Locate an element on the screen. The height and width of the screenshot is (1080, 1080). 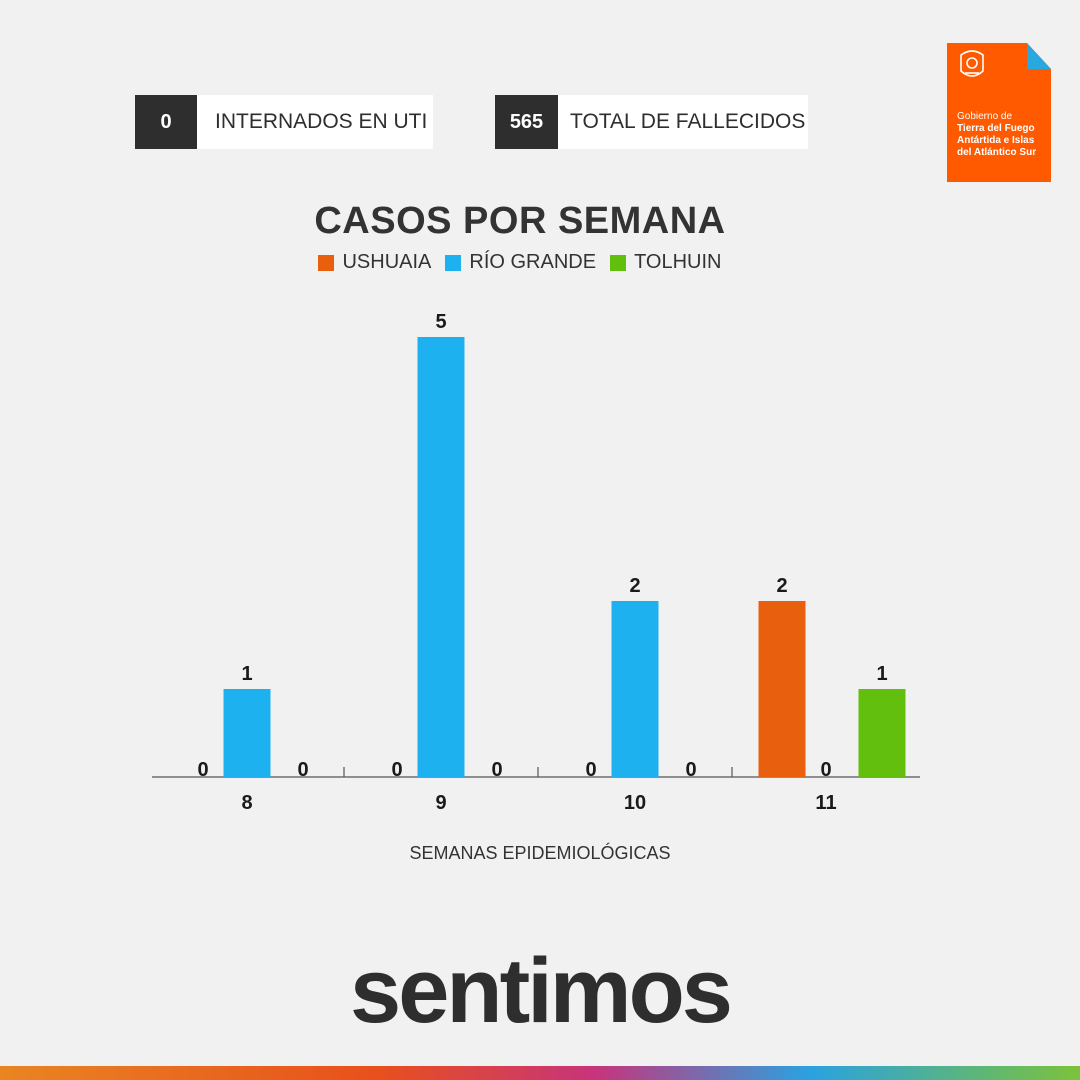
logo-document-shape is located at coordinates (999, 112).